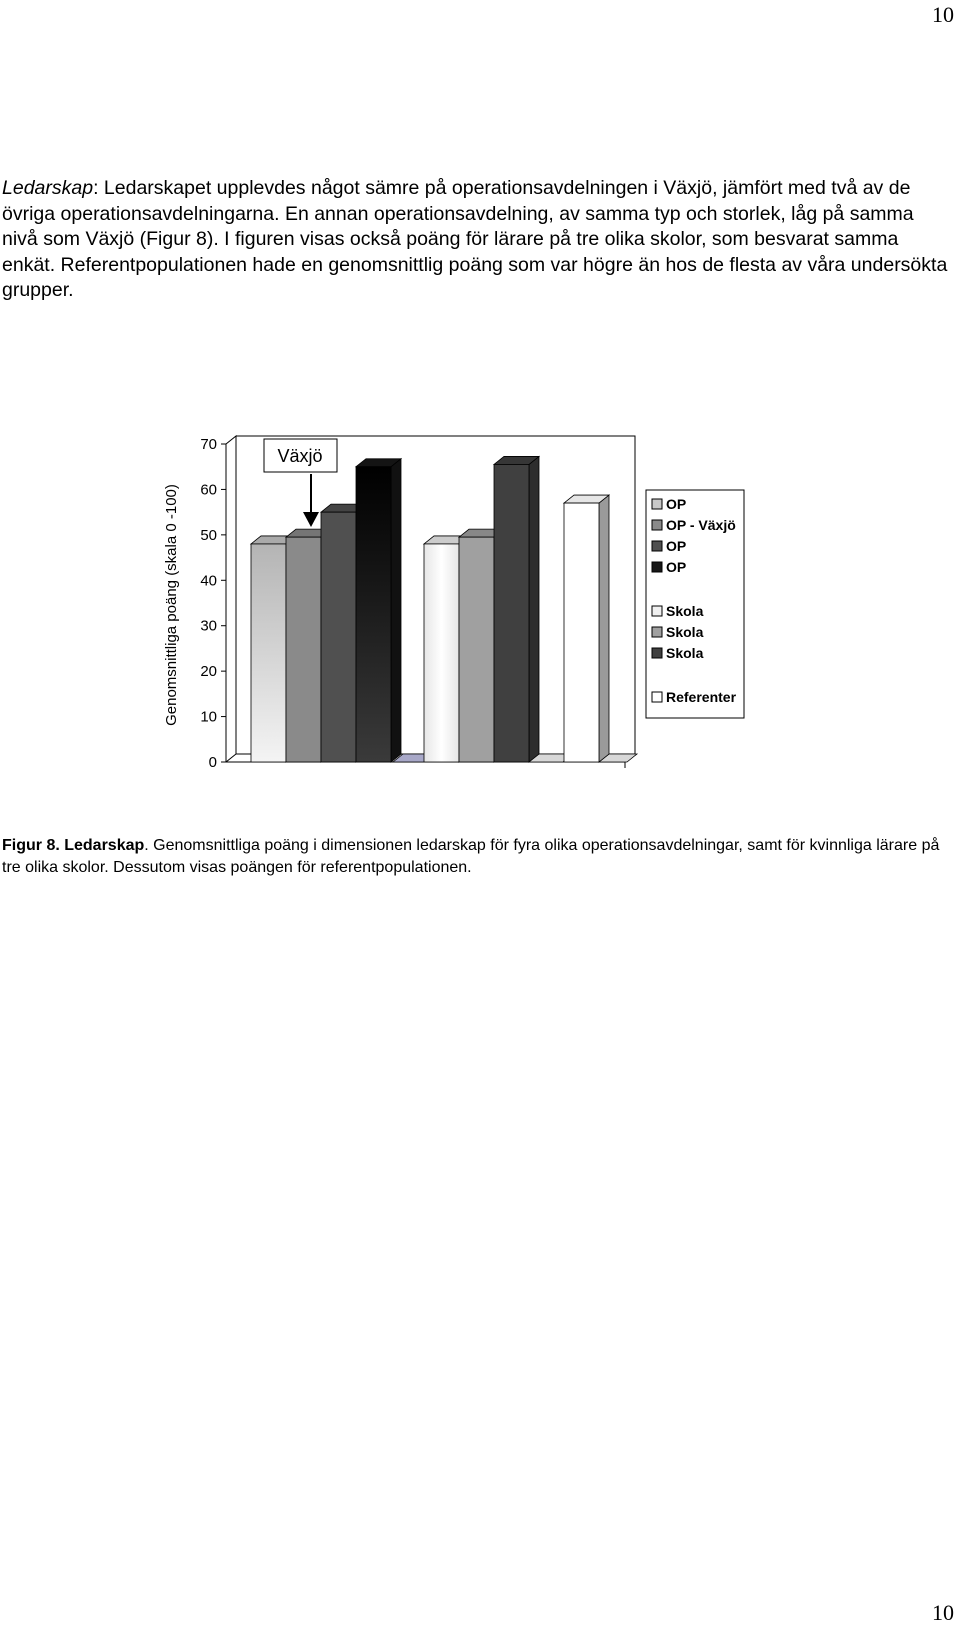 The width and height of the screenshot is (960, 1627). What do you see at coordinates (208, 626) in the screenshot?
I see `y-tick-label-30: 30` at bounding box center [208, 626].